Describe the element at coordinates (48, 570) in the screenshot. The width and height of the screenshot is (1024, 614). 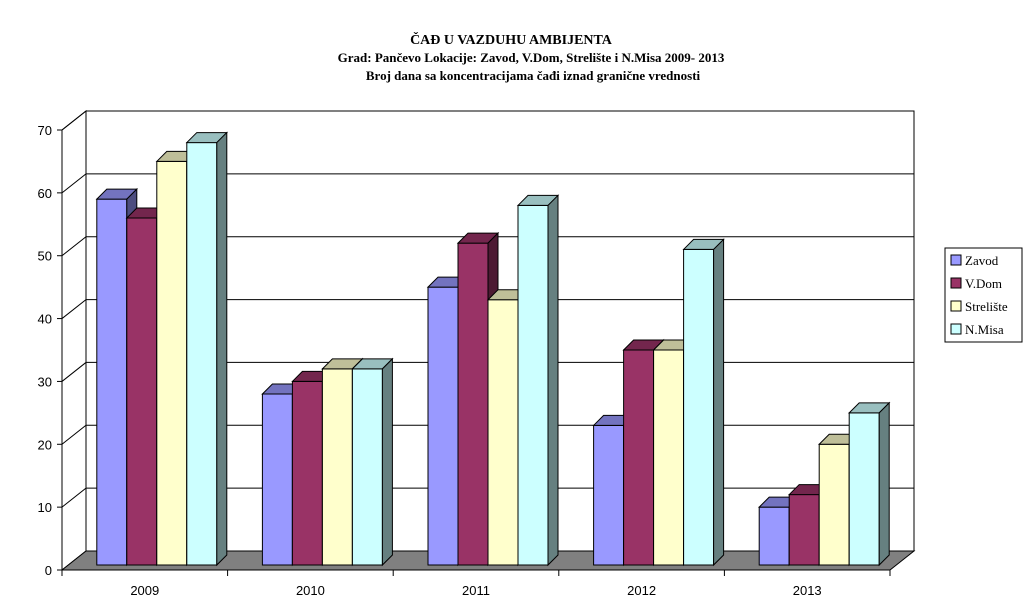
I see `y-tick-label: 0` at that location.